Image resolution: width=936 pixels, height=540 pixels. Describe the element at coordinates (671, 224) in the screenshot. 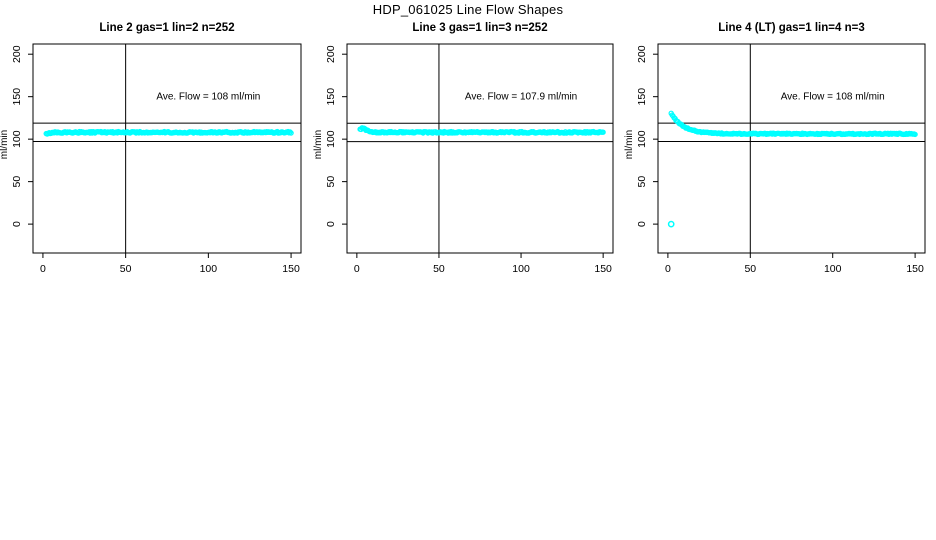

I see `outlier-point` at that location.